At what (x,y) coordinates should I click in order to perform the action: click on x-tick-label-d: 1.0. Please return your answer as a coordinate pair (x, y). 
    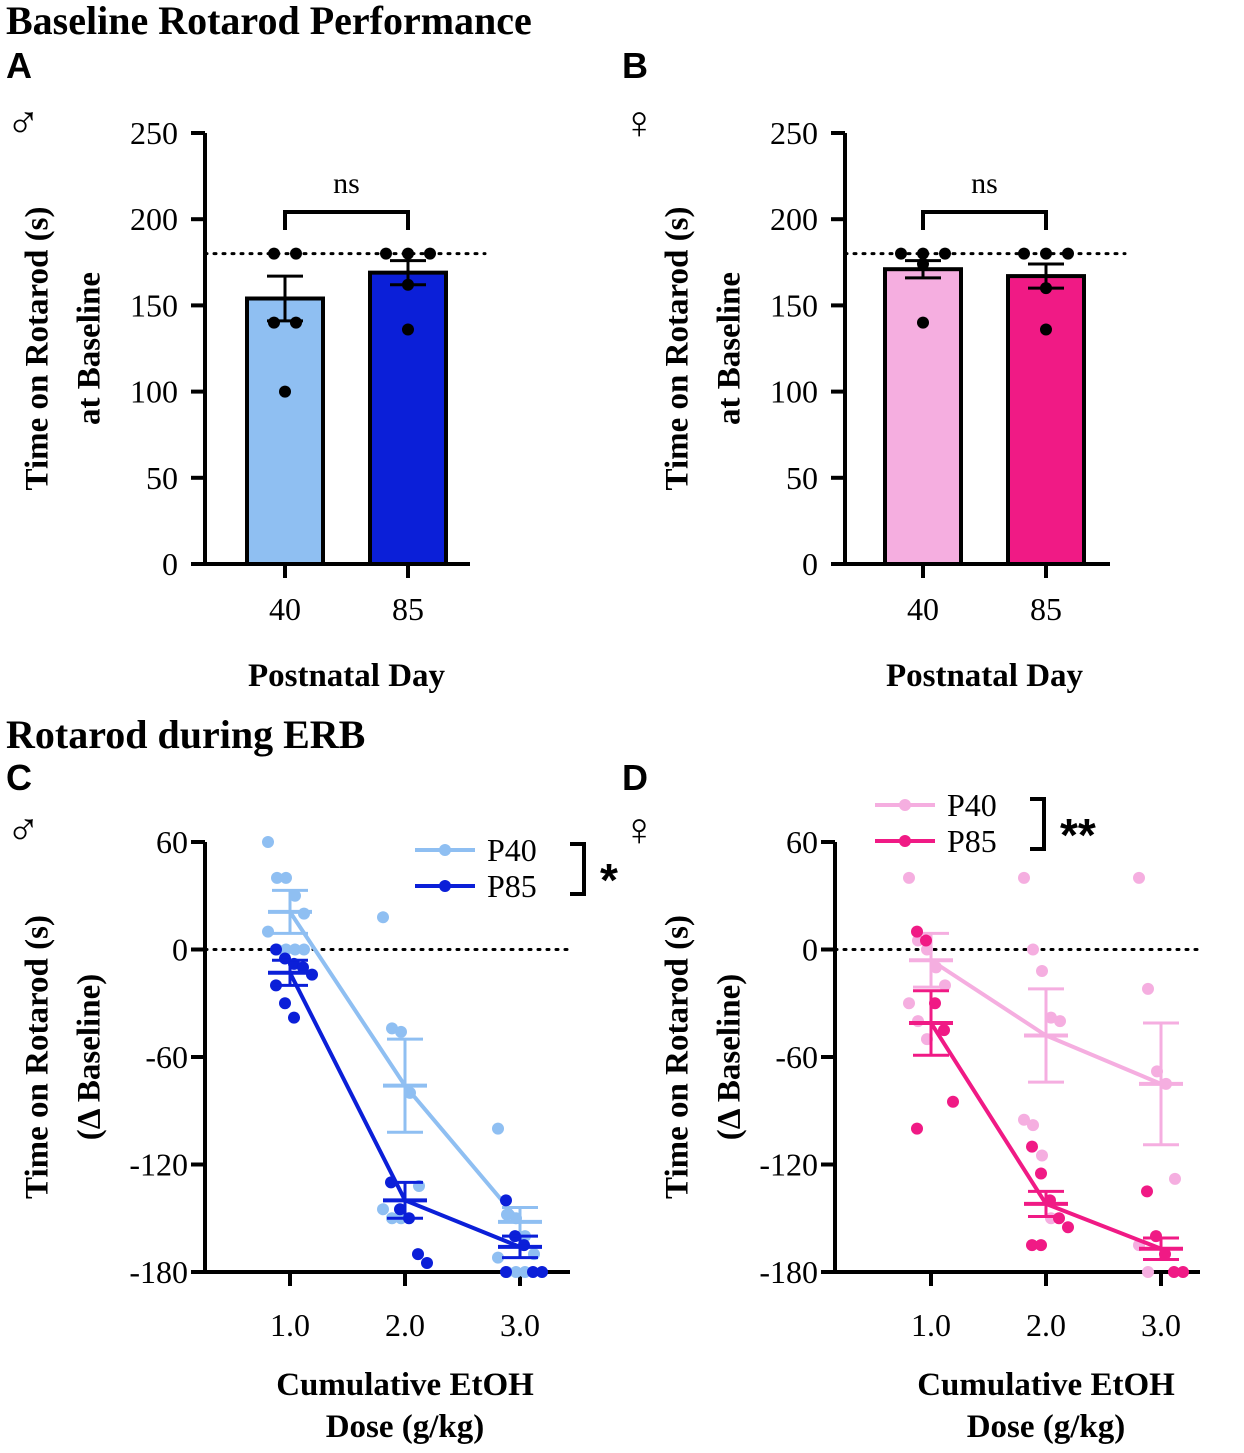
    Looking at the image, I should click on (931, 1325).